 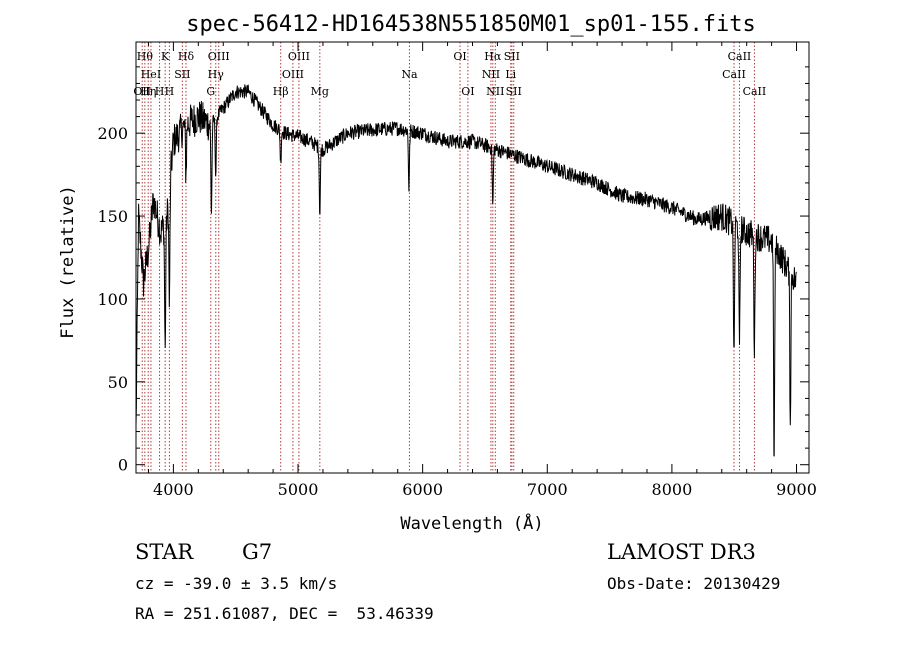 What do you see at coordinates (796, 489) in the screenshot?
I see `x-tick-label-9000: 9000` at bounding box center [796, 489].